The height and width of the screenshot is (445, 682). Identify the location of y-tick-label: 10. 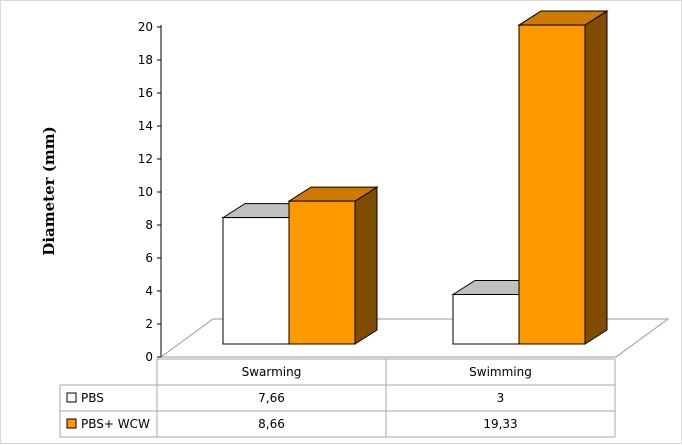
(145, 192).